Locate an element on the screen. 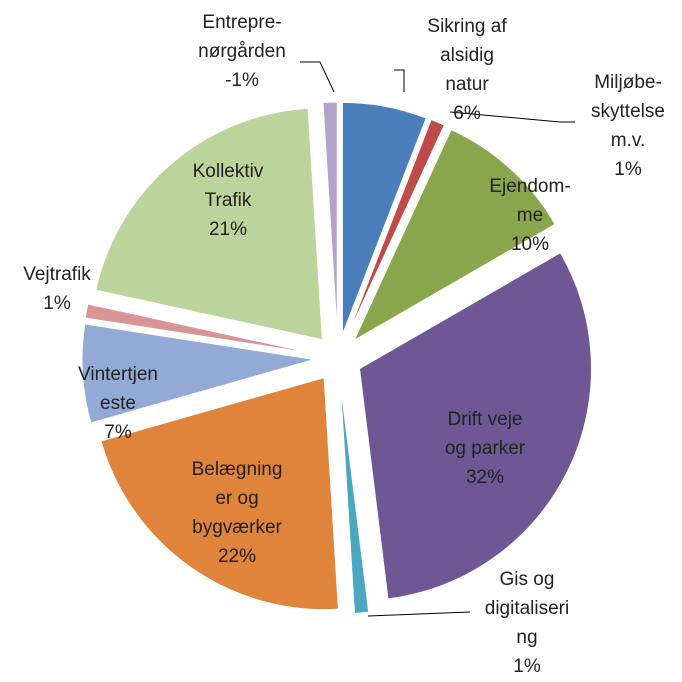  value-label: -1% is located at coordinates (242, 80).